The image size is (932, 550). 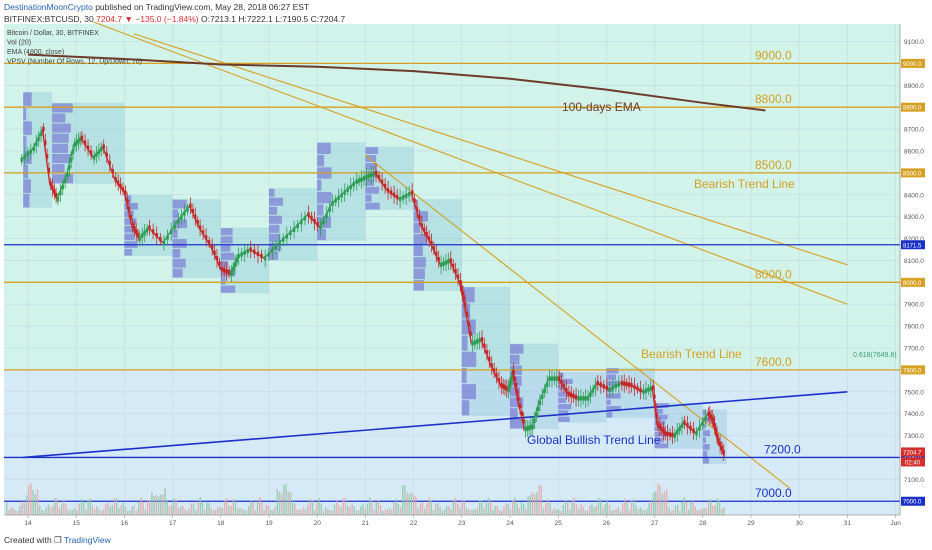 I want to click on level-label: 8800.0, so click(x=773, y=99).